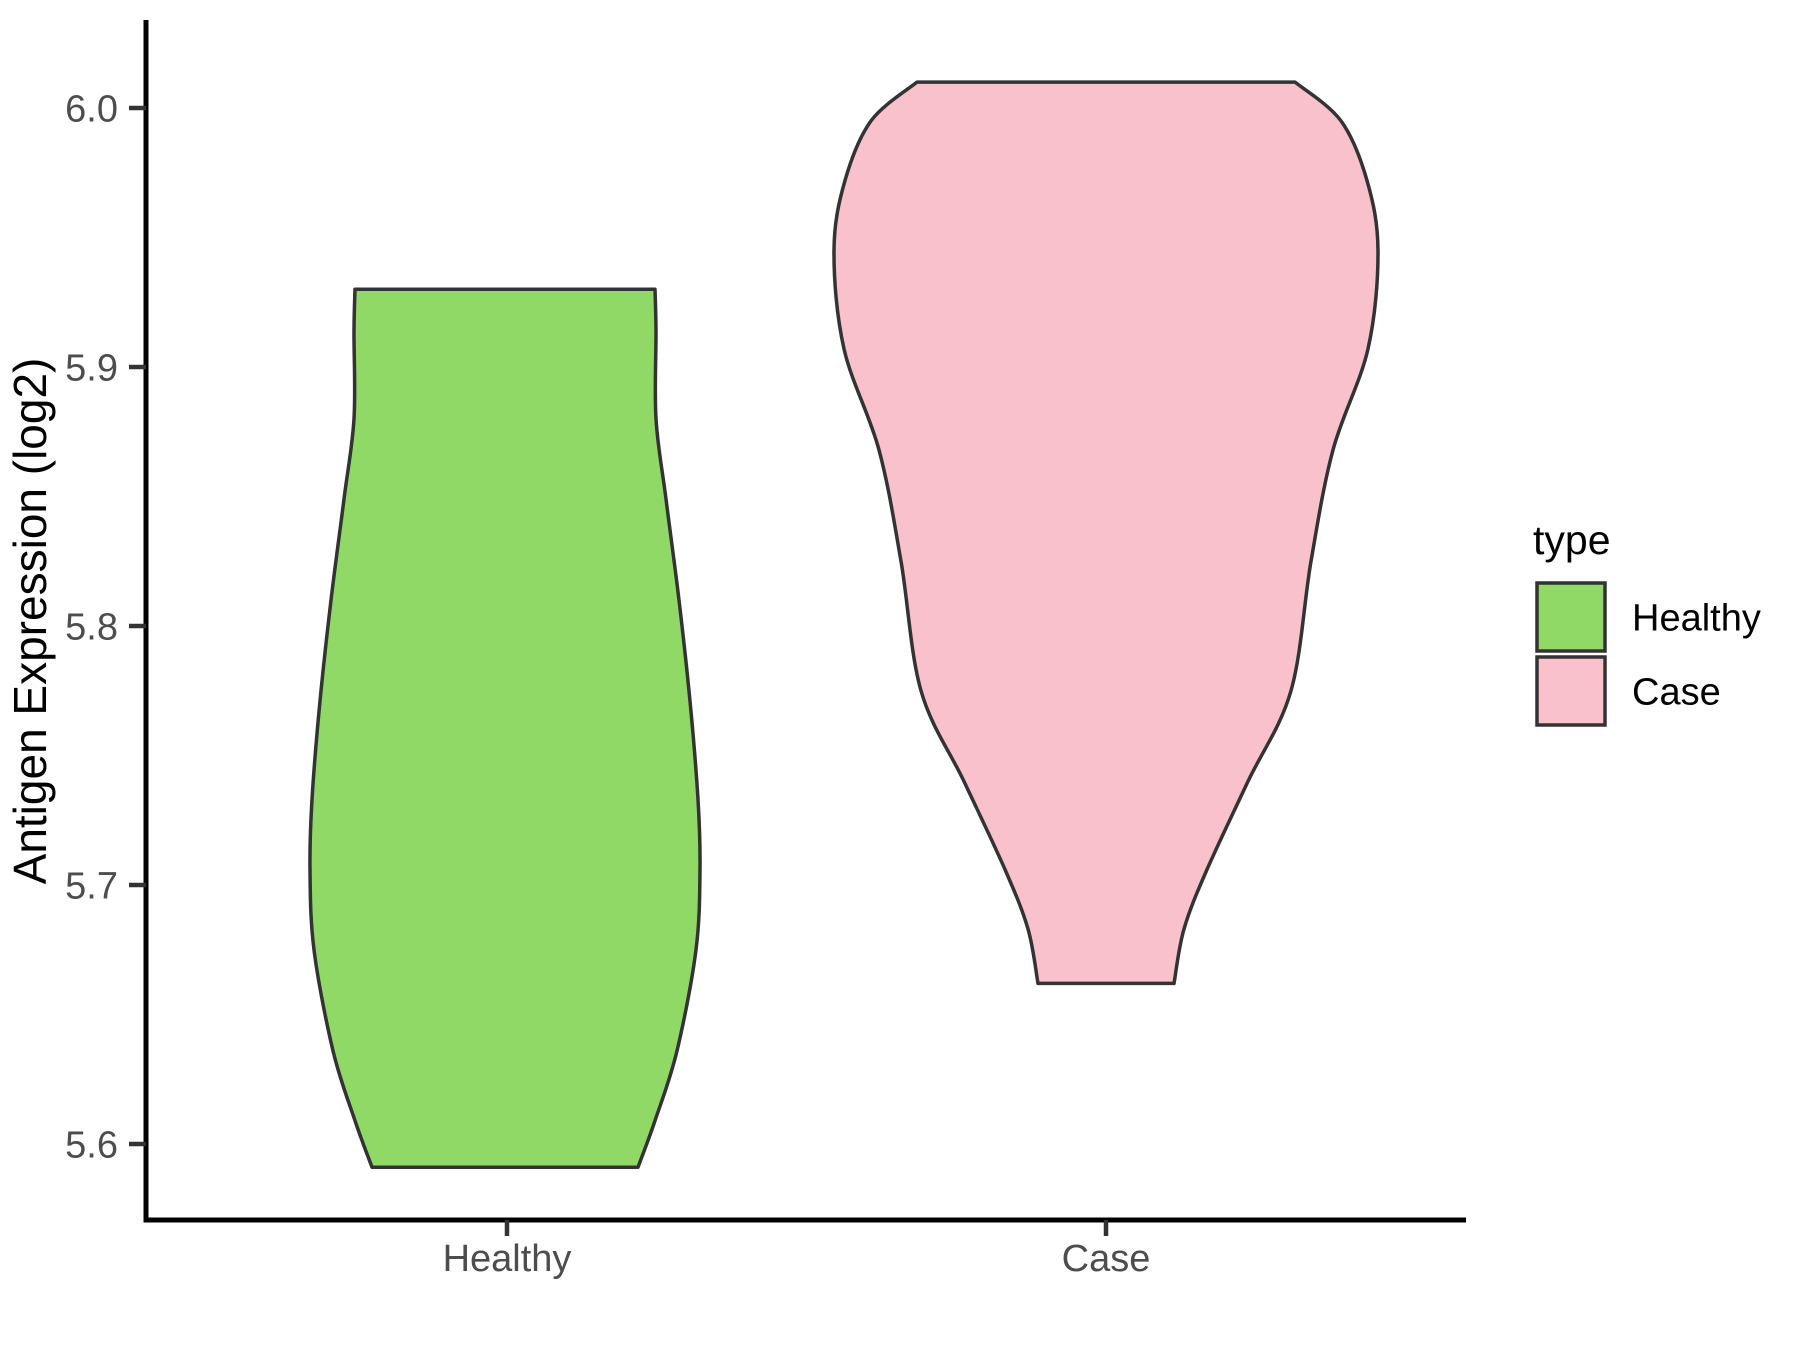 Image resolution: width=1800 pixels, height=1350 pixels. I want to click on y-tick-label: 5.7, so click(91, 887).